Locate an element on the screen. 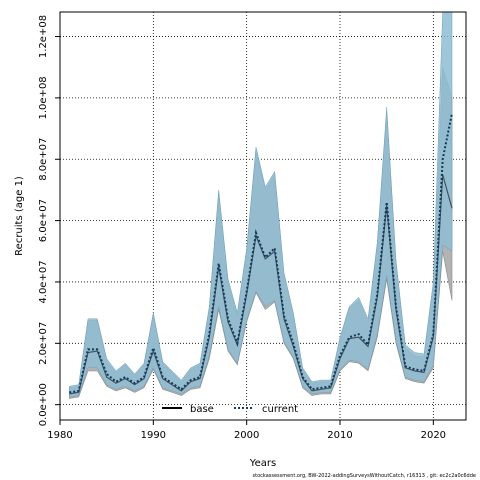 Image resolution: width=480 pixels, height=480 pixels. x-tick-label-0: 1980 is located at coordinates (59, 435).